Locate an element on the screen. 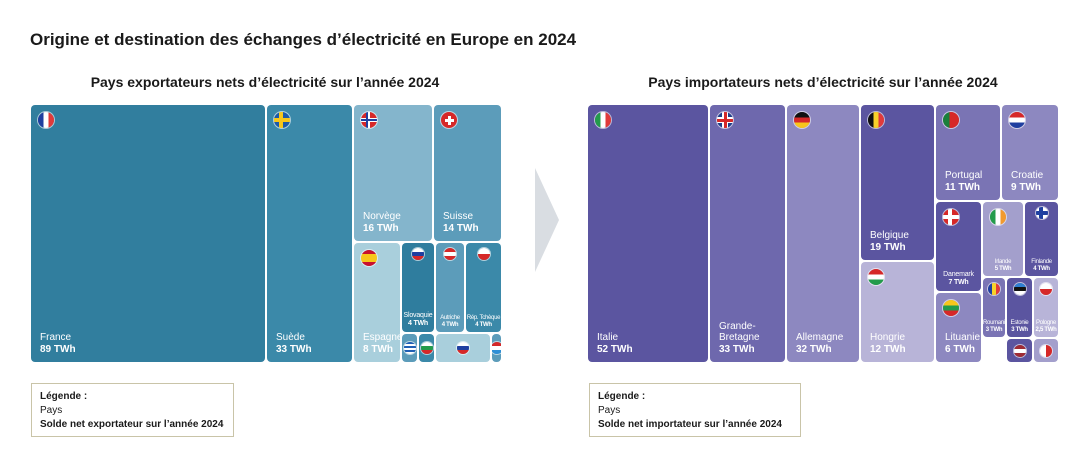  treemap-tile-hr: Croatie 9 TWh is located at coordinates (1030, 152).